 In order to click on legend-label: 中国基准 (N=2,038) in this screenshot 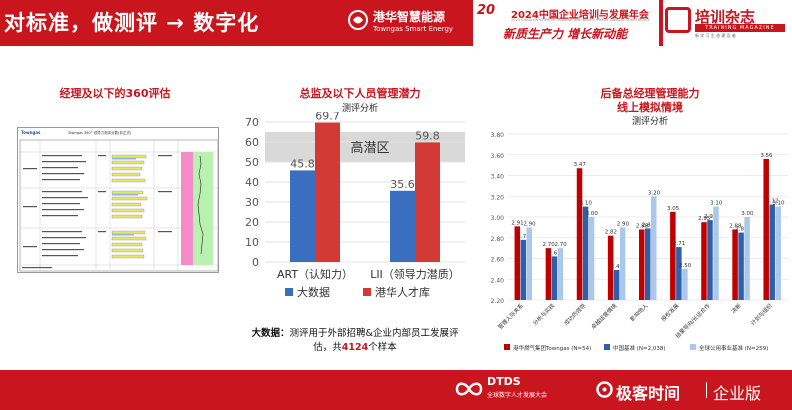, I will do `click(639, 348)`.